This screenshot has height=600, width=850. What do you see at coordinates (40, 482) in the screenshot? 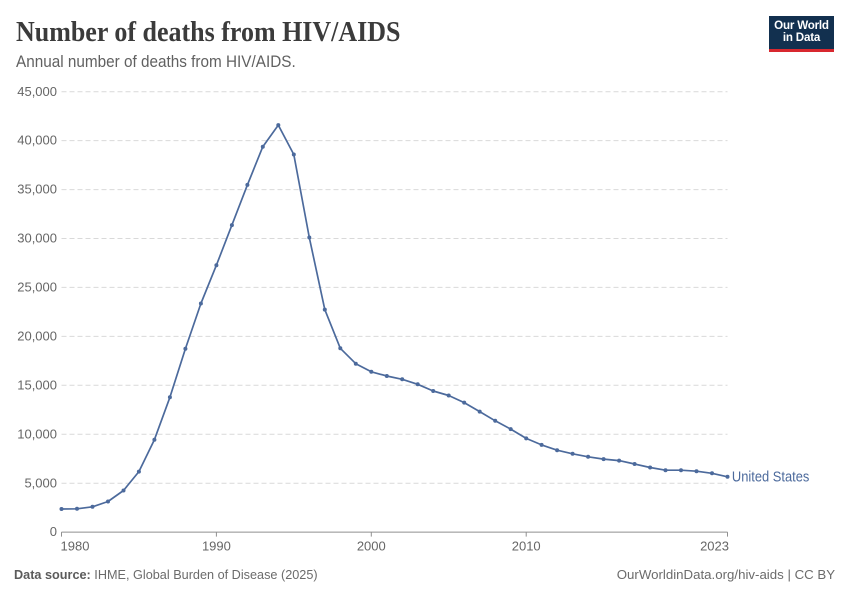
I see `svg-text: 5,000` at bounding box center [40, 482].